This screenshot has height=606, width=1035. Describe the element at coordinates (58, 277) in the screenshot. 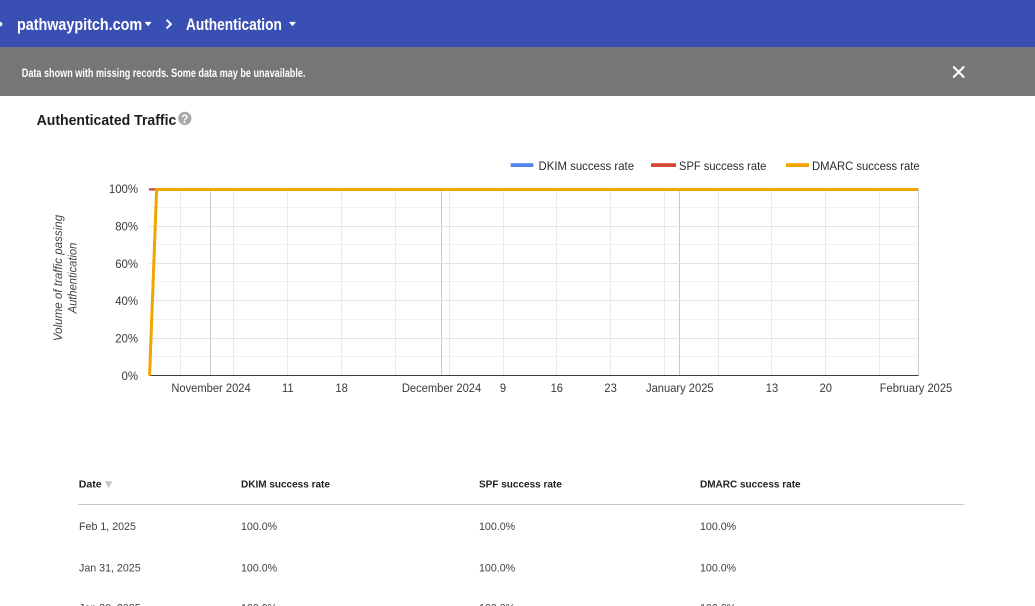

I see `svg-text: Volume of traffic passing` at that location.